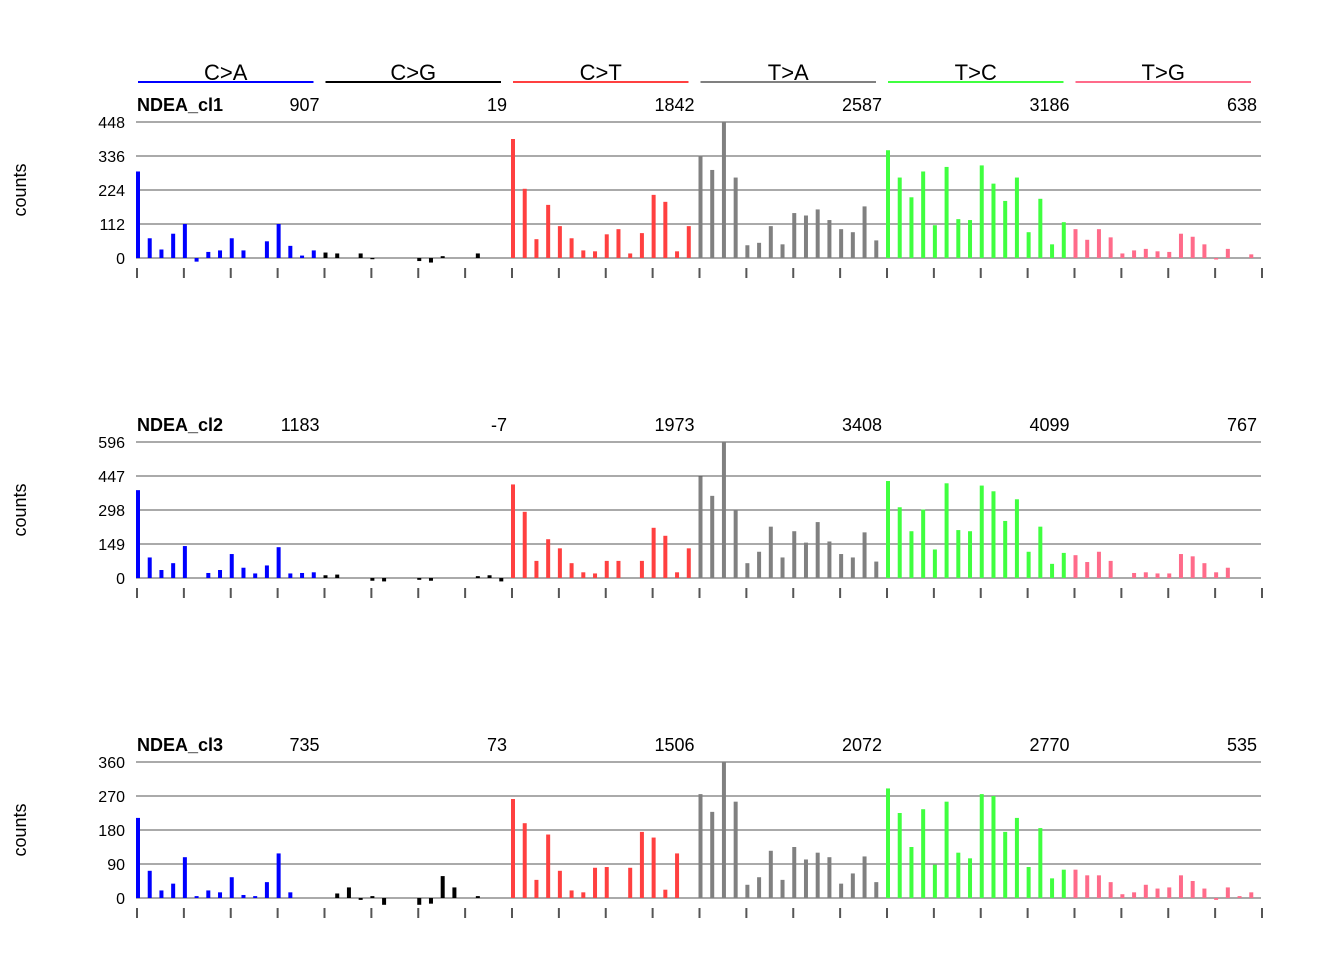 The width and height of the screenshot is (1344, 960). I want to click on header-label-c-to-t: C>T, so click(601, 72).